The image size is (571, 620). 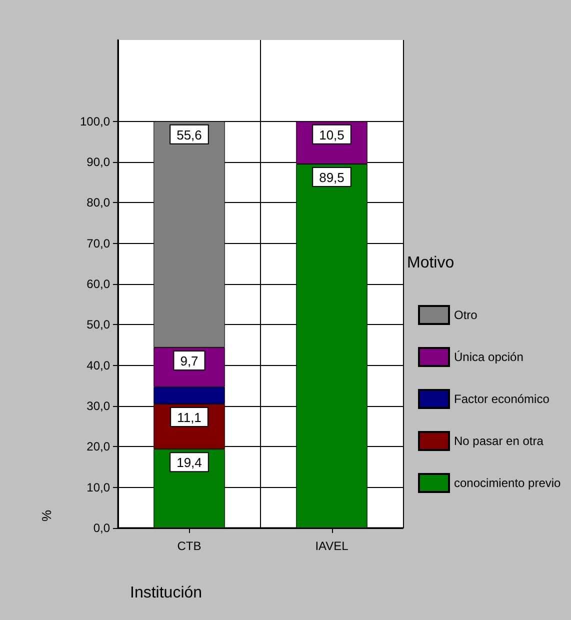 I want to click on legend-label: Otro, so click(x=466, y=315).